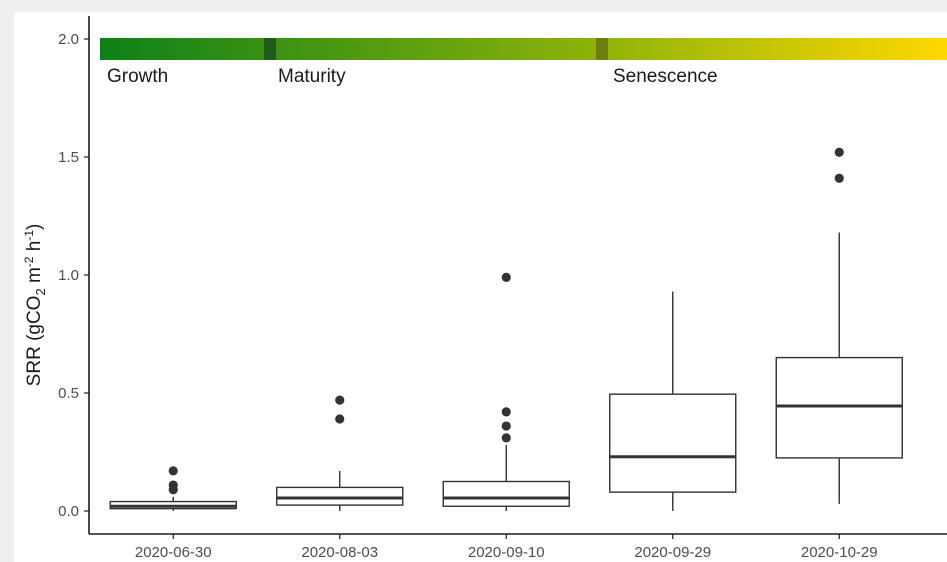 This screenshot has height=562, width=947. What do you see at coordinates (839, 552) in the screenshot?
I see `x-tick-label: 2020-10-29` at bounding box center [839, 552].